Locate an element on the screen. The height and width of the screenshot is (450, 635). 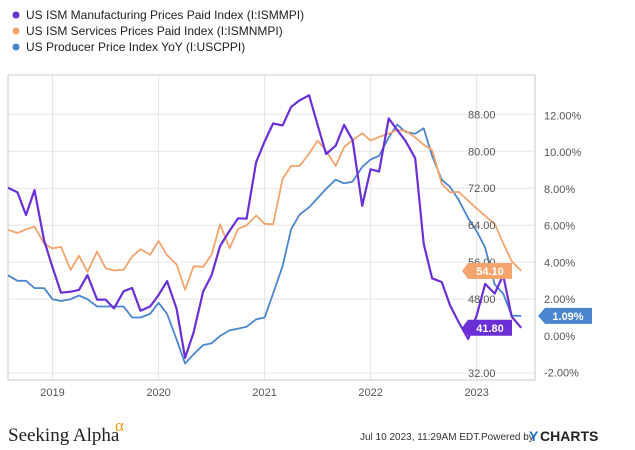
end-tag-value: 41.80 is located at coordinates (490, 329).